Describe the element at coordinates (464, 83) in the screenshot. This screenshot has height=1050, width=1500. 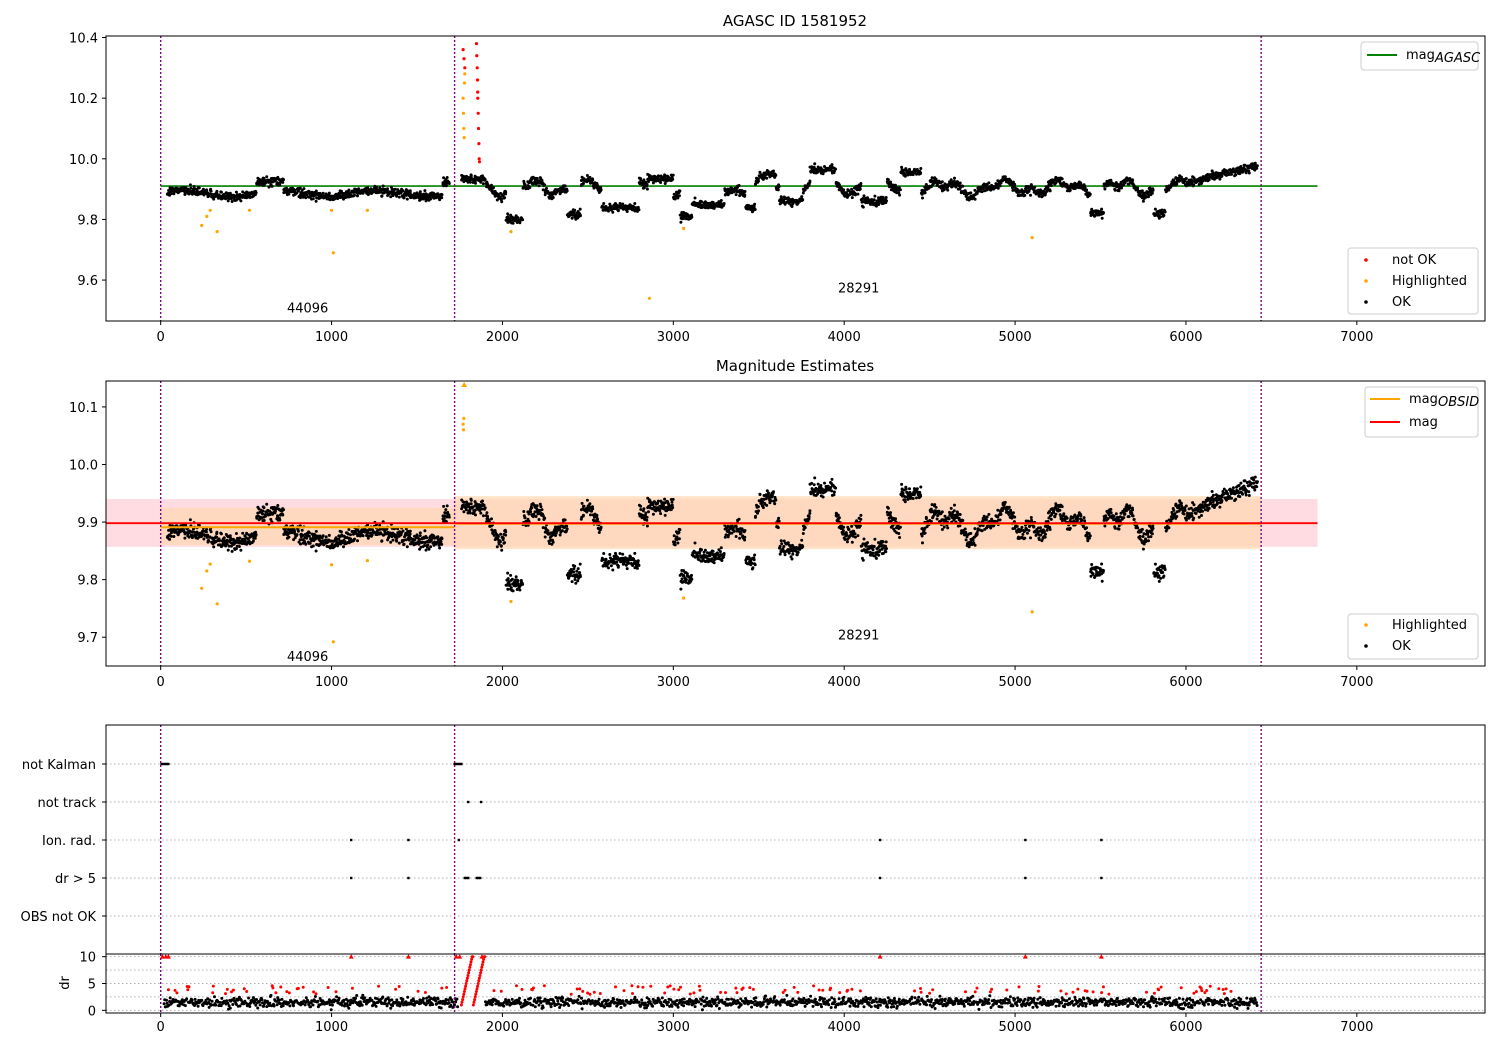
I see `agasc-highlighted-point` at that location.